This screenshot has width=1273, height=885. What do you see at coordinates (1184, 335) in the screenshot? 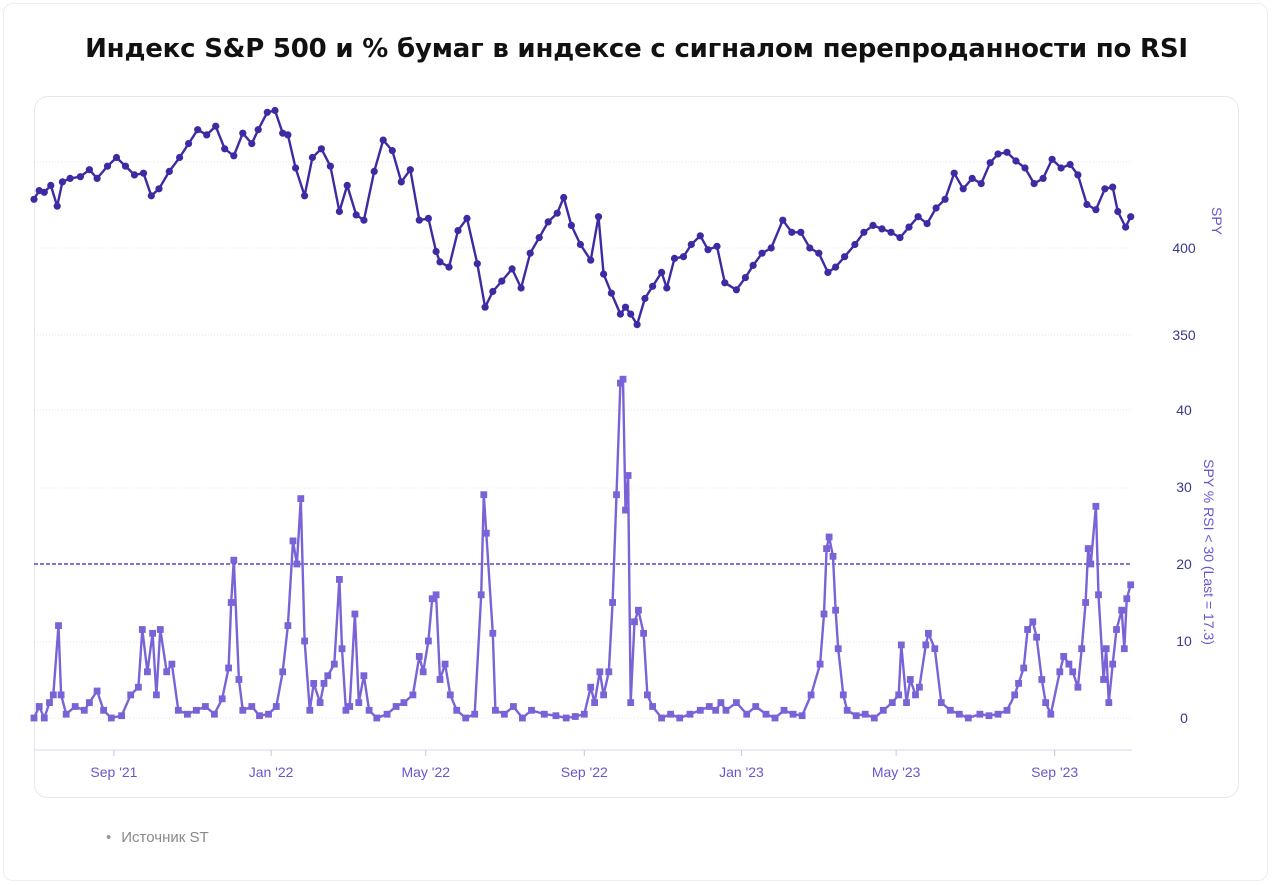
I see `spy-y-tick-label: 350` at bounding box center [1184, 335].